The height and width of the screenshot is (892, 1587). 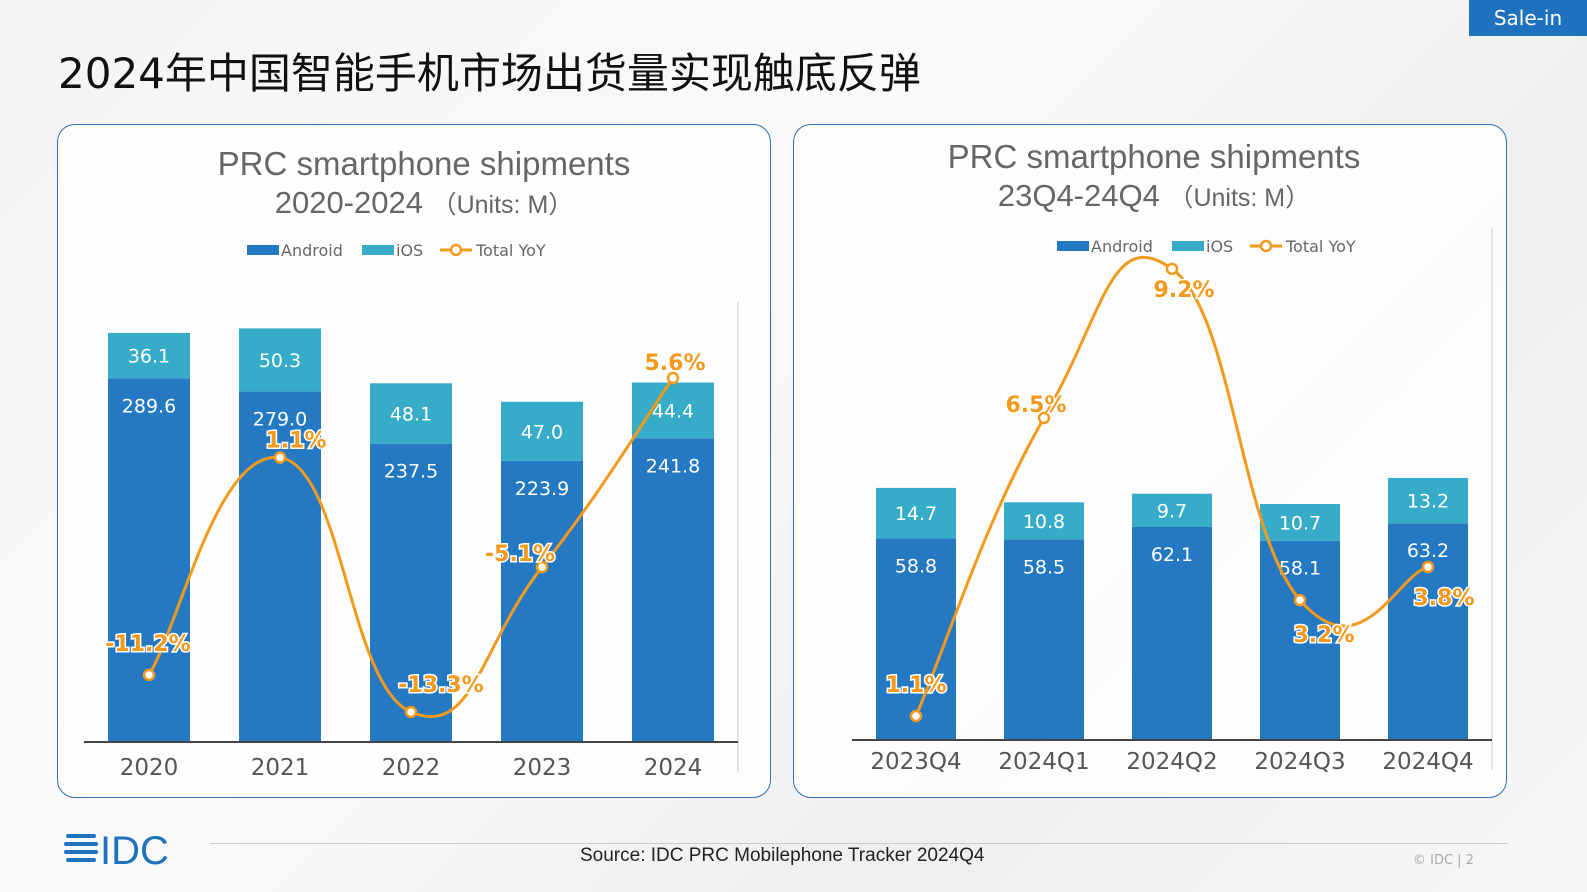 I want to click on category-label-2024: 2024, so click(x=673, y=768).